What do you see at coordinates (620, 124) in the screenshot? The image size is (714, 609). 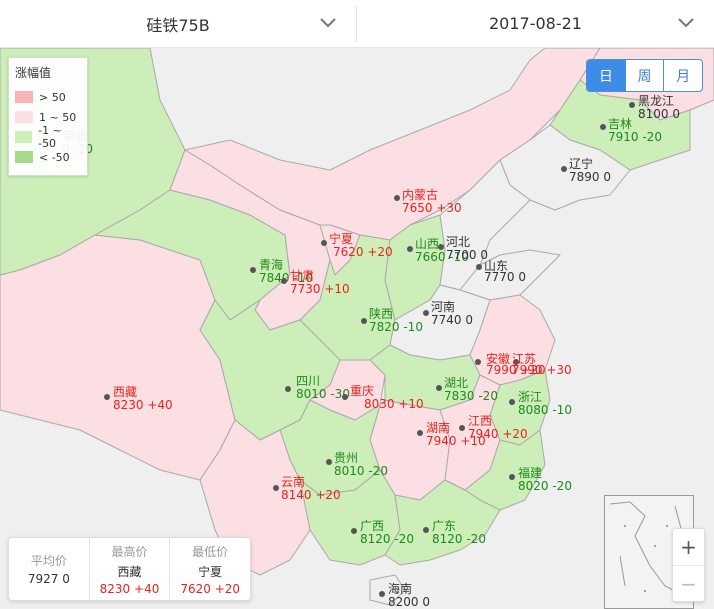 I see `province-name-label: 吉林` at bounding box center [620, 124].